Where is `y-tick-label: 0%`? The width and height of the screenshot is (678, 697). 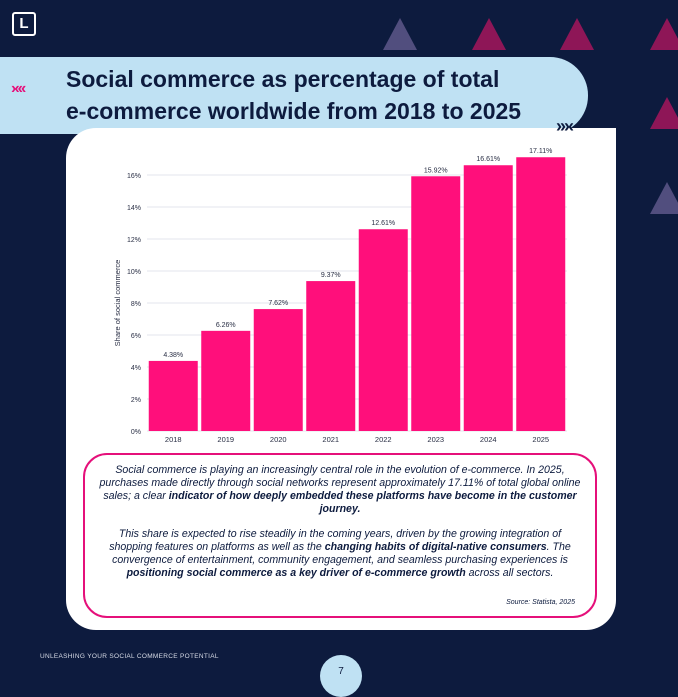 y-tick-label: 0% is located at coordinates (136, 432).